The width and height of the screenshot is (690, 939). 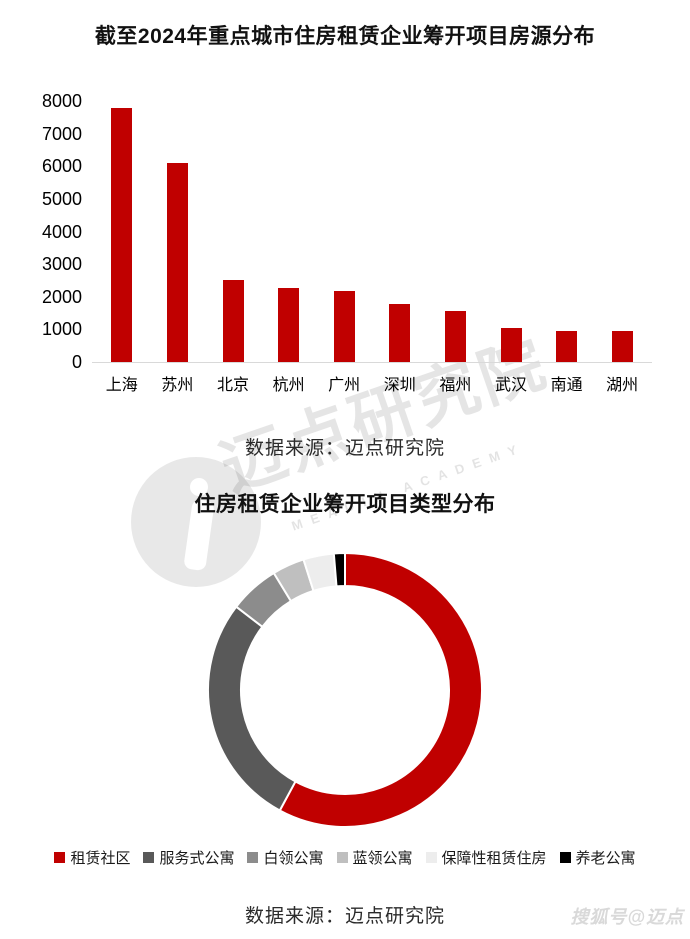 I want to click on y-axis-tick-label: 2000, so click(x=61, y=296).